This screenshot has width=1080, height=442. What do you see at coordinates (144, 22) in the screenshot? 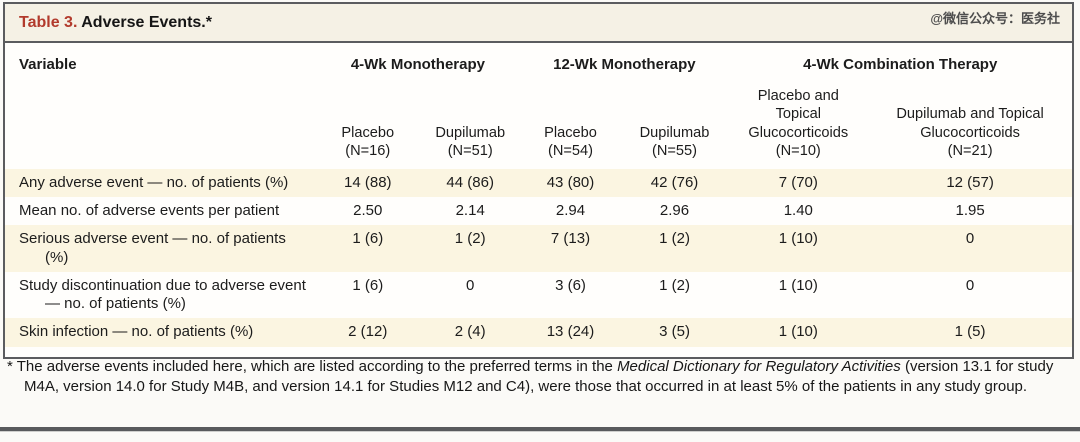
I see `table-title-text: Adverse Events.*` at bounding box center [144, 22].